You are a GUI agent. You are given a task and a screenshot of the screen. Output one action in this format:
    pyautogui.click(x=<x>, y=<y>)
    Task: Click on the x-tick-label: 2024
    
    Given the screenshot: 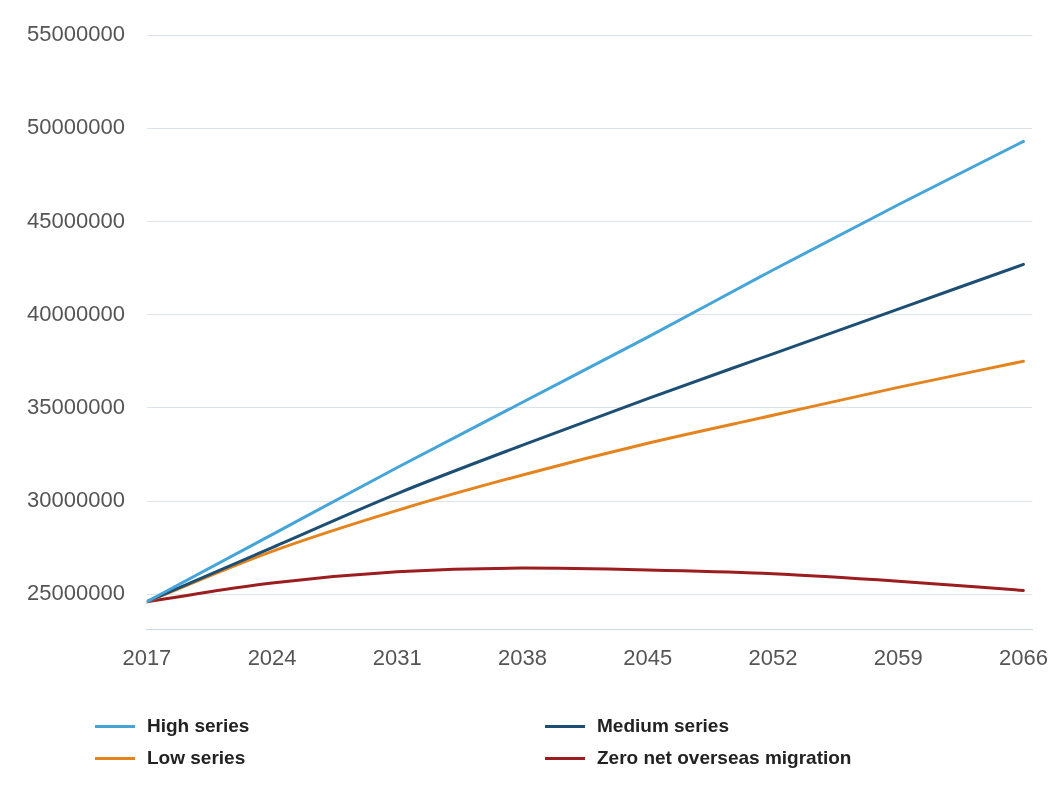 What is the action you would take?
    pyautogui.click(x=272, y=657)
    